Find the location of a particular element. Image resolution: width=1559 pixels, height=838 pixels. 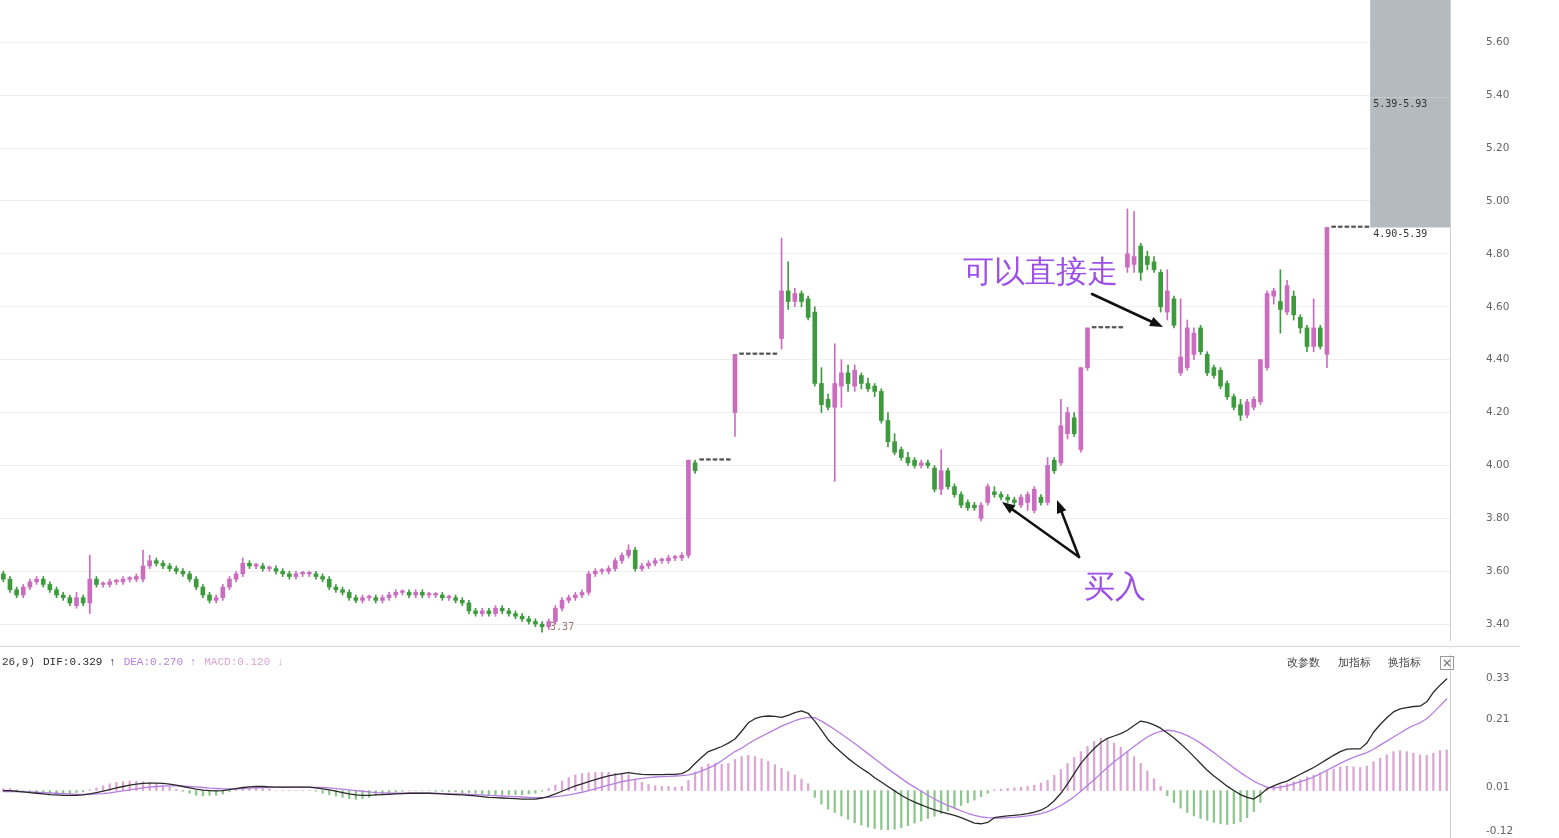

y-tick-label: -0.12 is located at coordinates (1500, 829).